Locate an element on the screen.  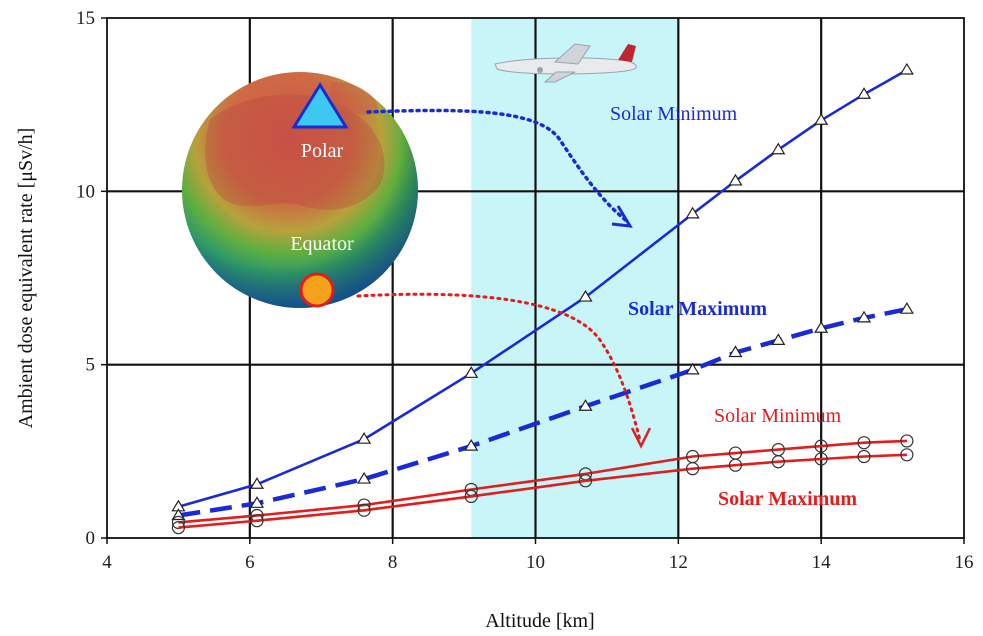
x-tick-label: 14 is located at coordinates (822, 562).